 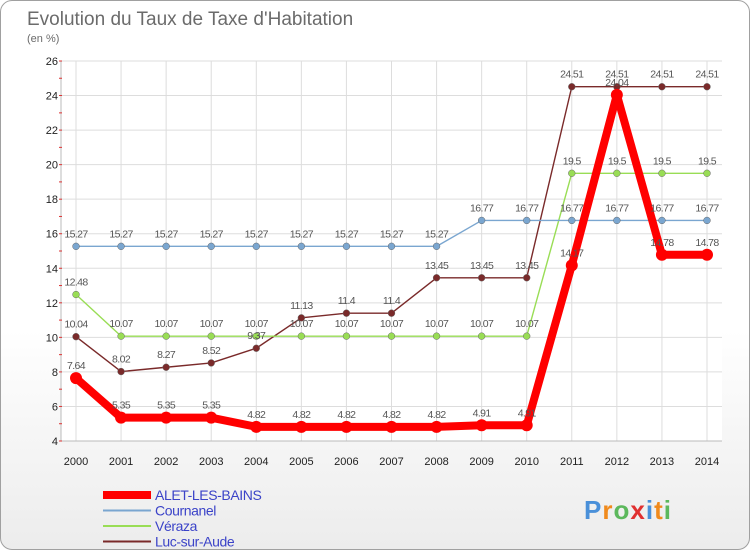 What do you see at coordinates (617, 83) in the screenshot?
I see `data-label: 24.04` at bounding box center [617, 83].